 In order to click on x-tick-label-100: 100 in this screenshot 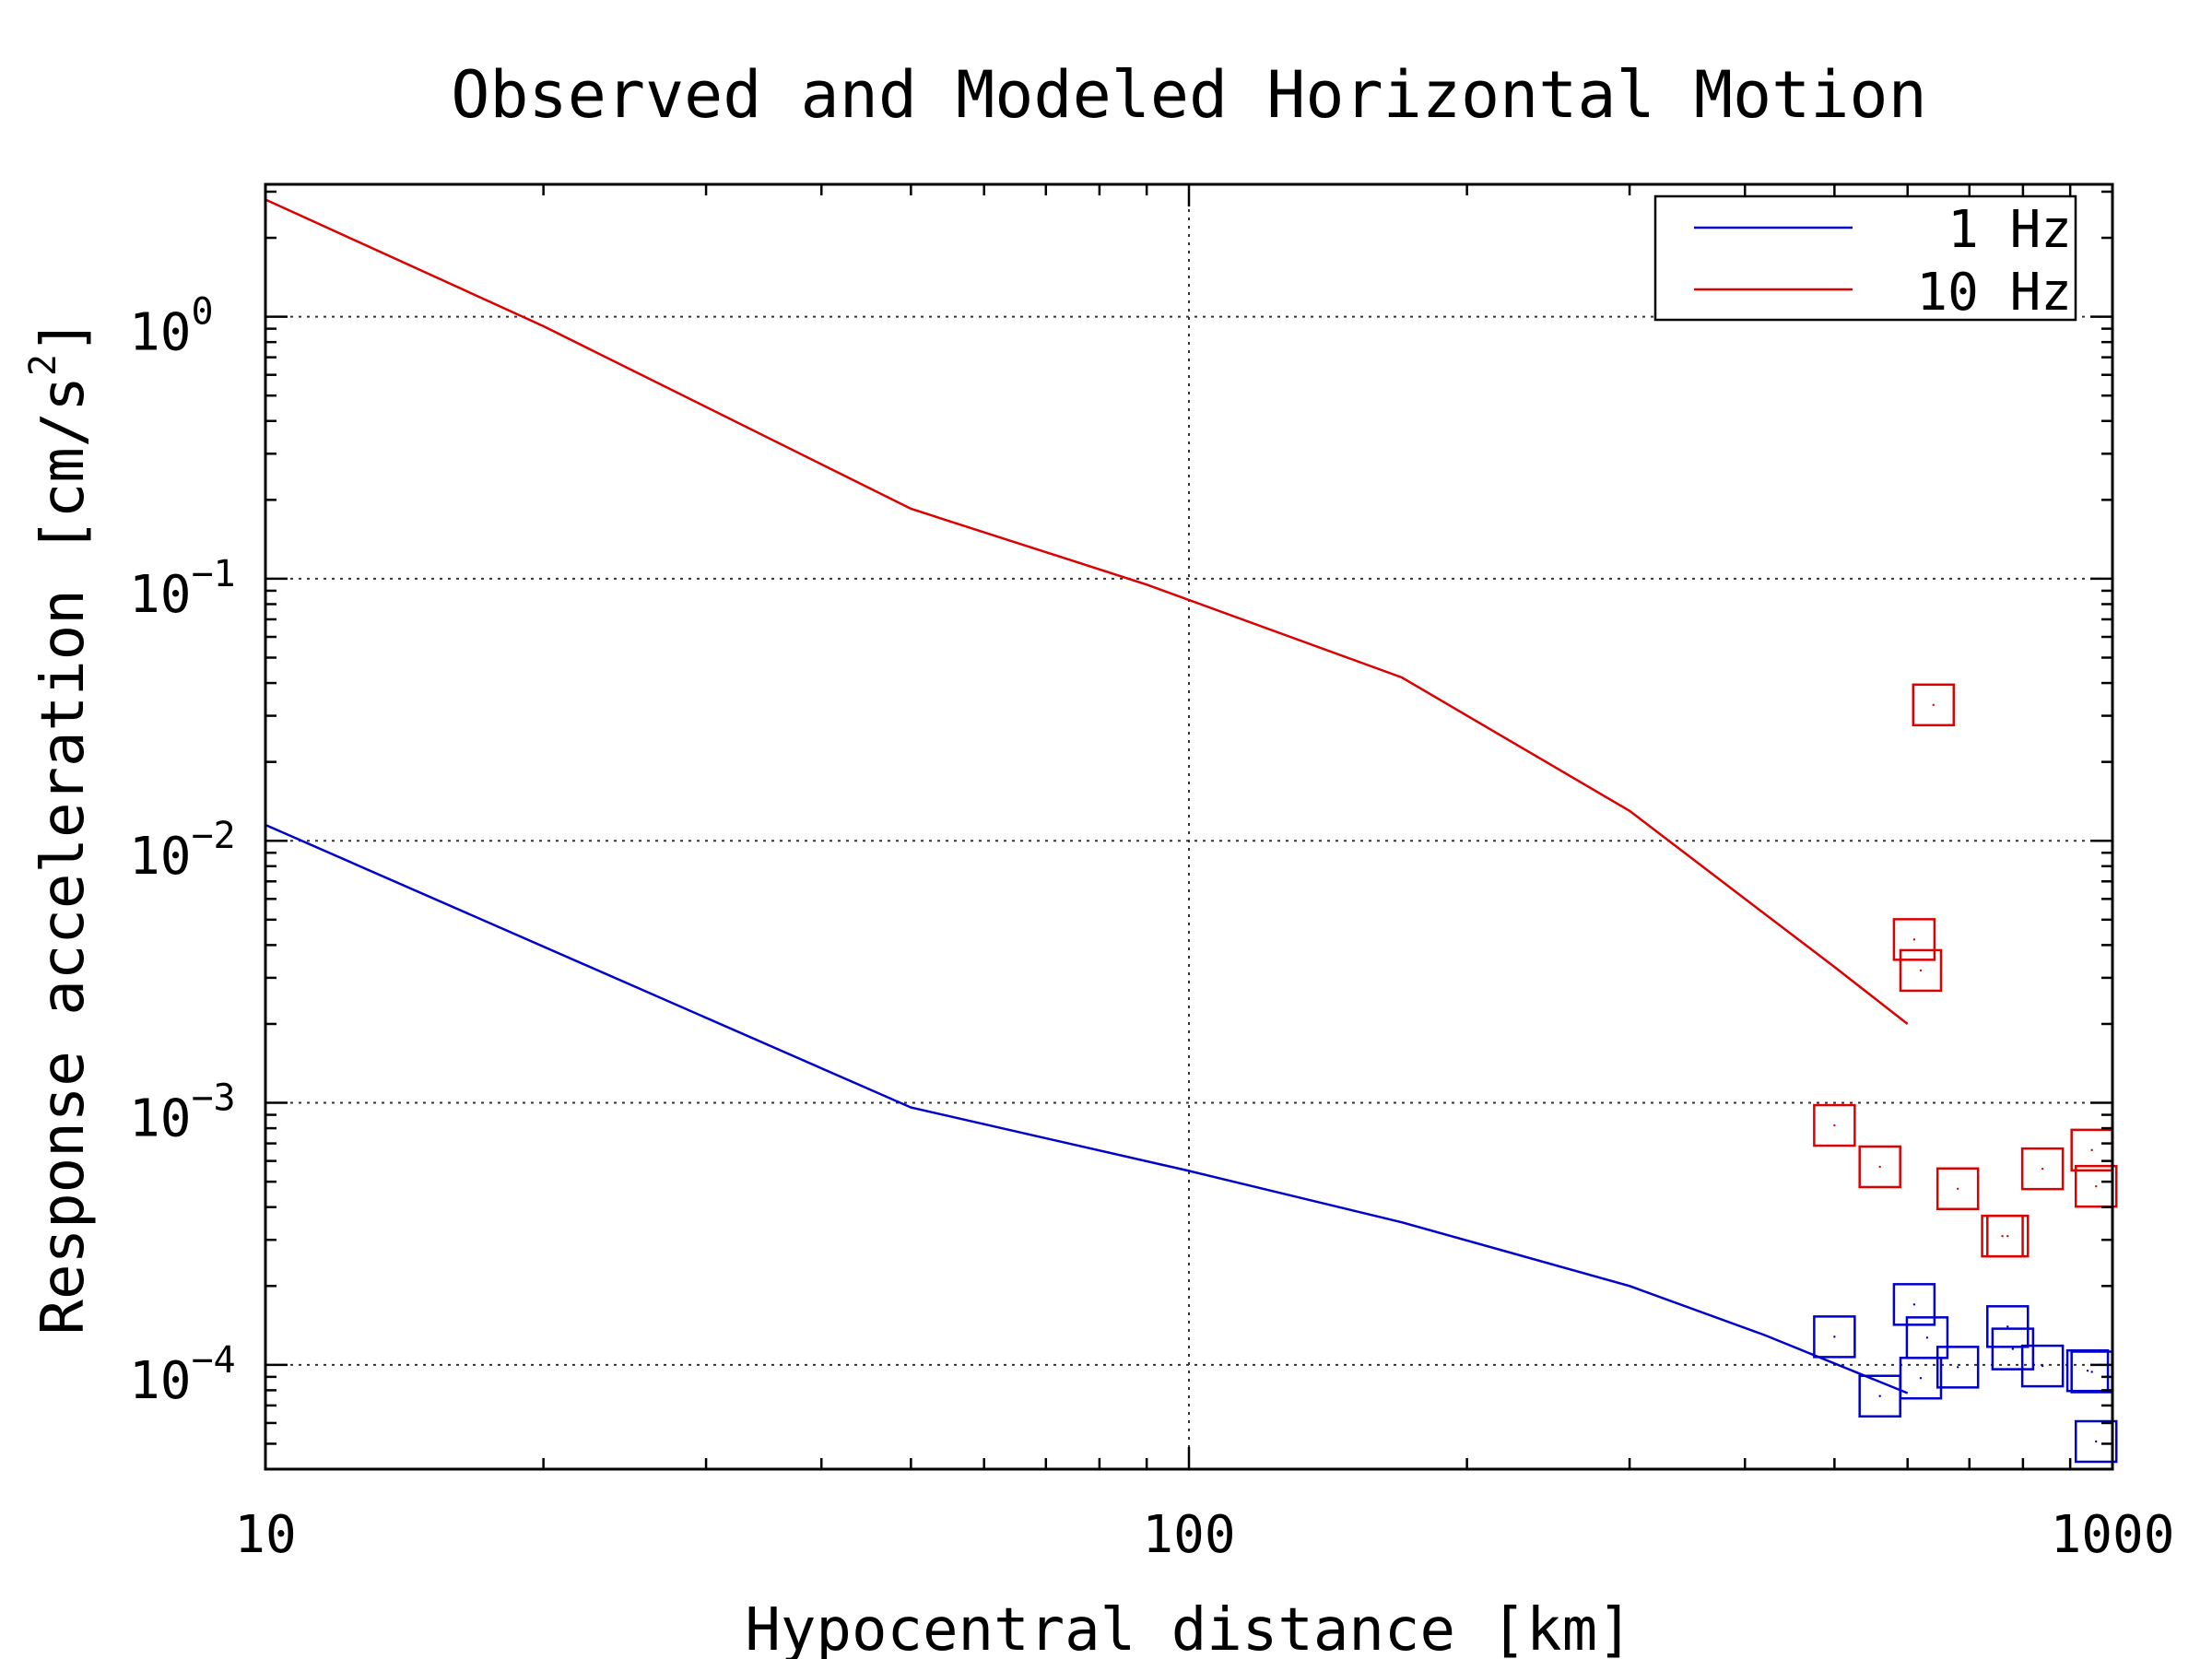, I will do `click(1188, 1535)`.